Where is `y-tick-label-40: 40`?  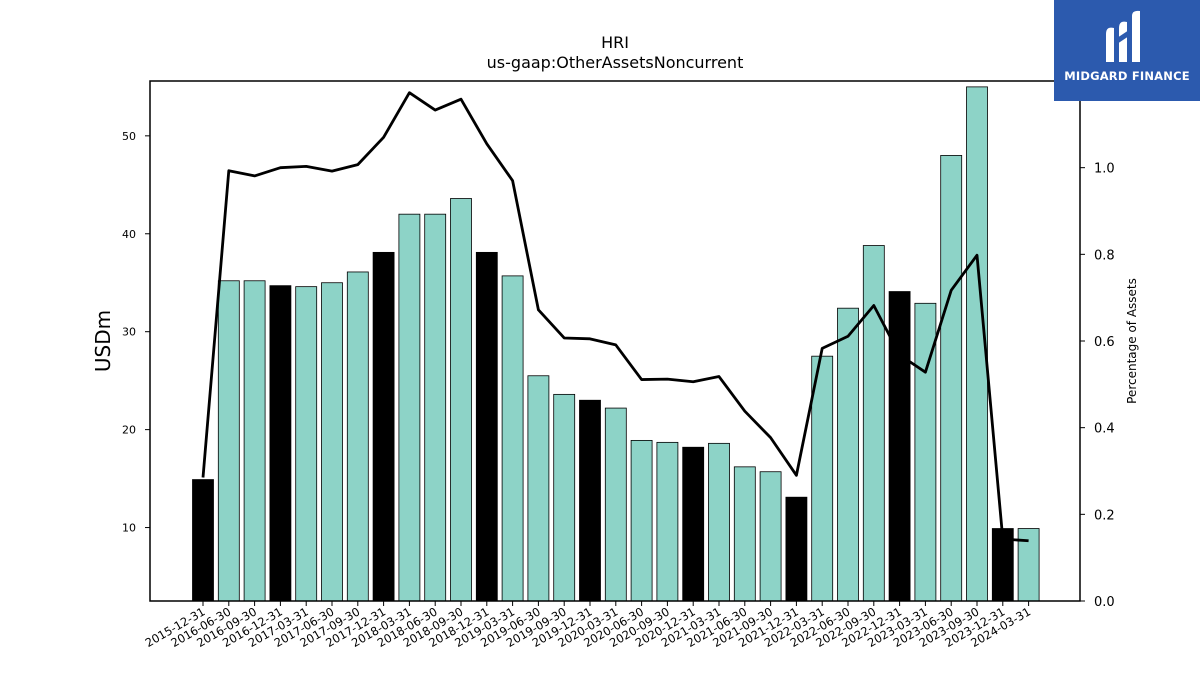
y-tick-label-40: 40 is located at coordinates (129, 234).